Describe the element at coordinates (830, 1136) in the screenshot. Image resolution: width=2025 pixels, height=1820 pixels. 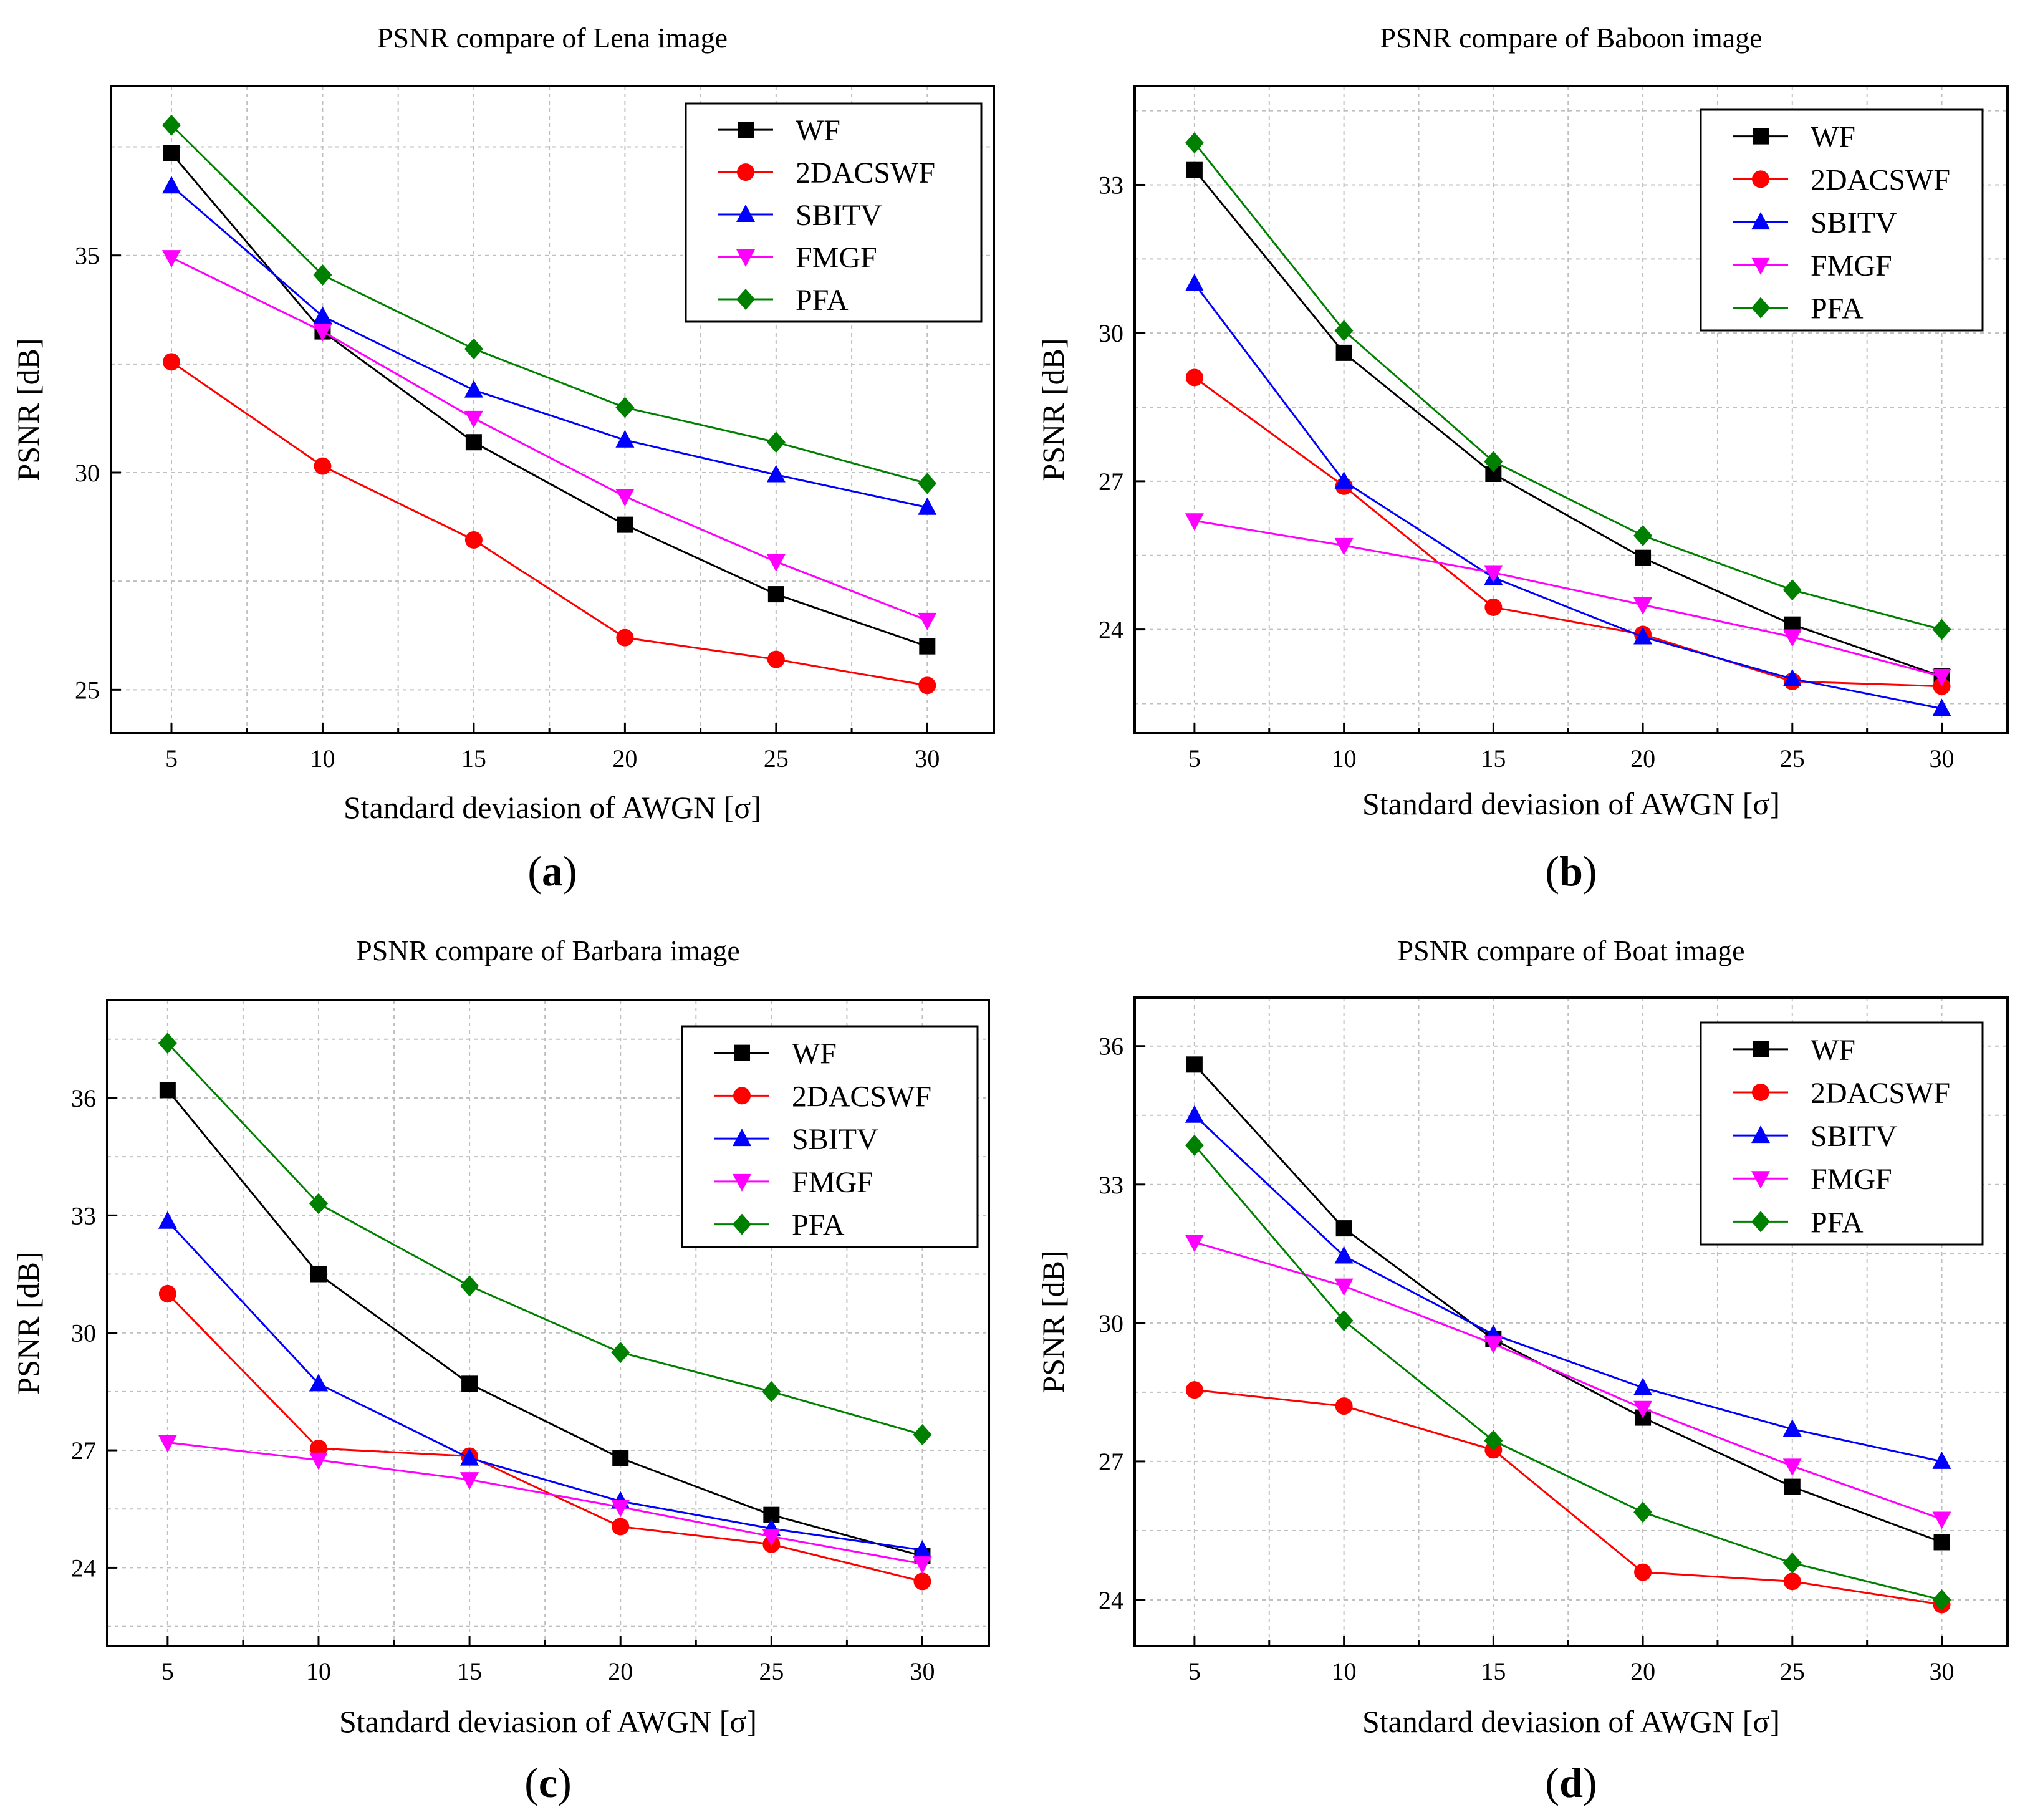
I see `legend: WF 2DACSWF SBITV FMGF PFA` at that location.